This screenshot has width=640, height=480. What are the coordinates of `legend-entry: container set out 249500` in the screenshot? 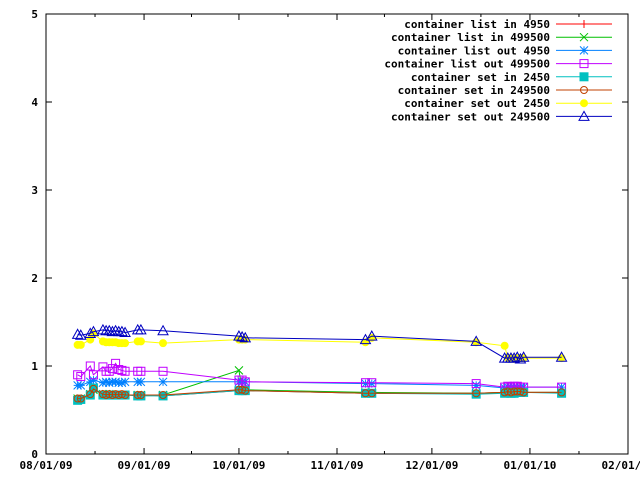 It's located at (501, 116).